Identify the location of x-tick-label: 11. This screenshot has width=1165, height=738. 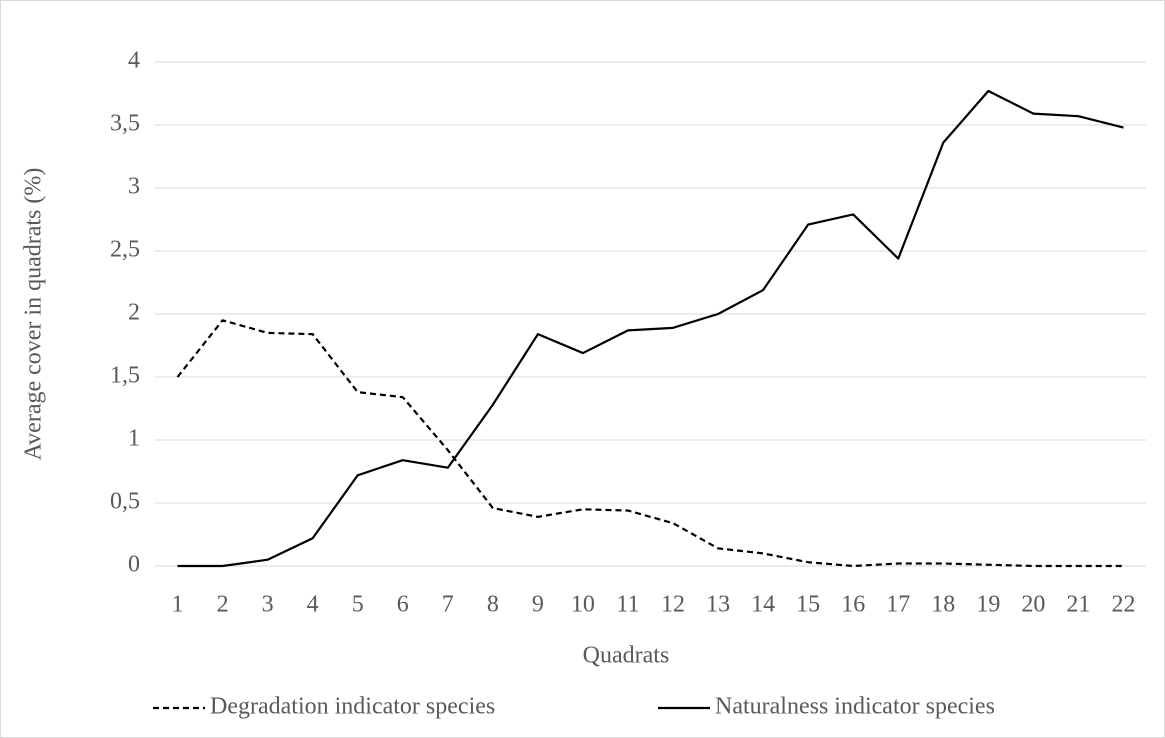
(627, 605).